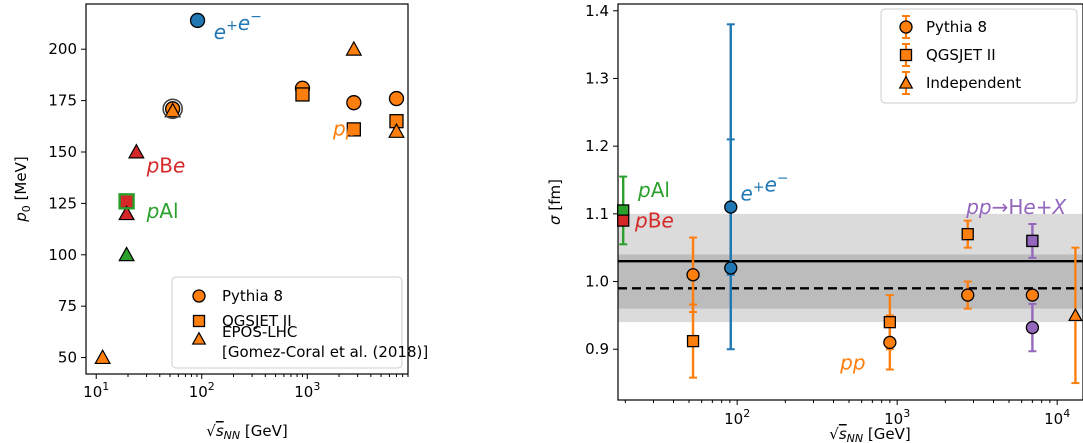 The height and width of the screenshot is (443, 1083). Describe the element at coordinates (22, 189) in the screenshot. I see `left-y-axis-label: p0 [MeV]` at that location.